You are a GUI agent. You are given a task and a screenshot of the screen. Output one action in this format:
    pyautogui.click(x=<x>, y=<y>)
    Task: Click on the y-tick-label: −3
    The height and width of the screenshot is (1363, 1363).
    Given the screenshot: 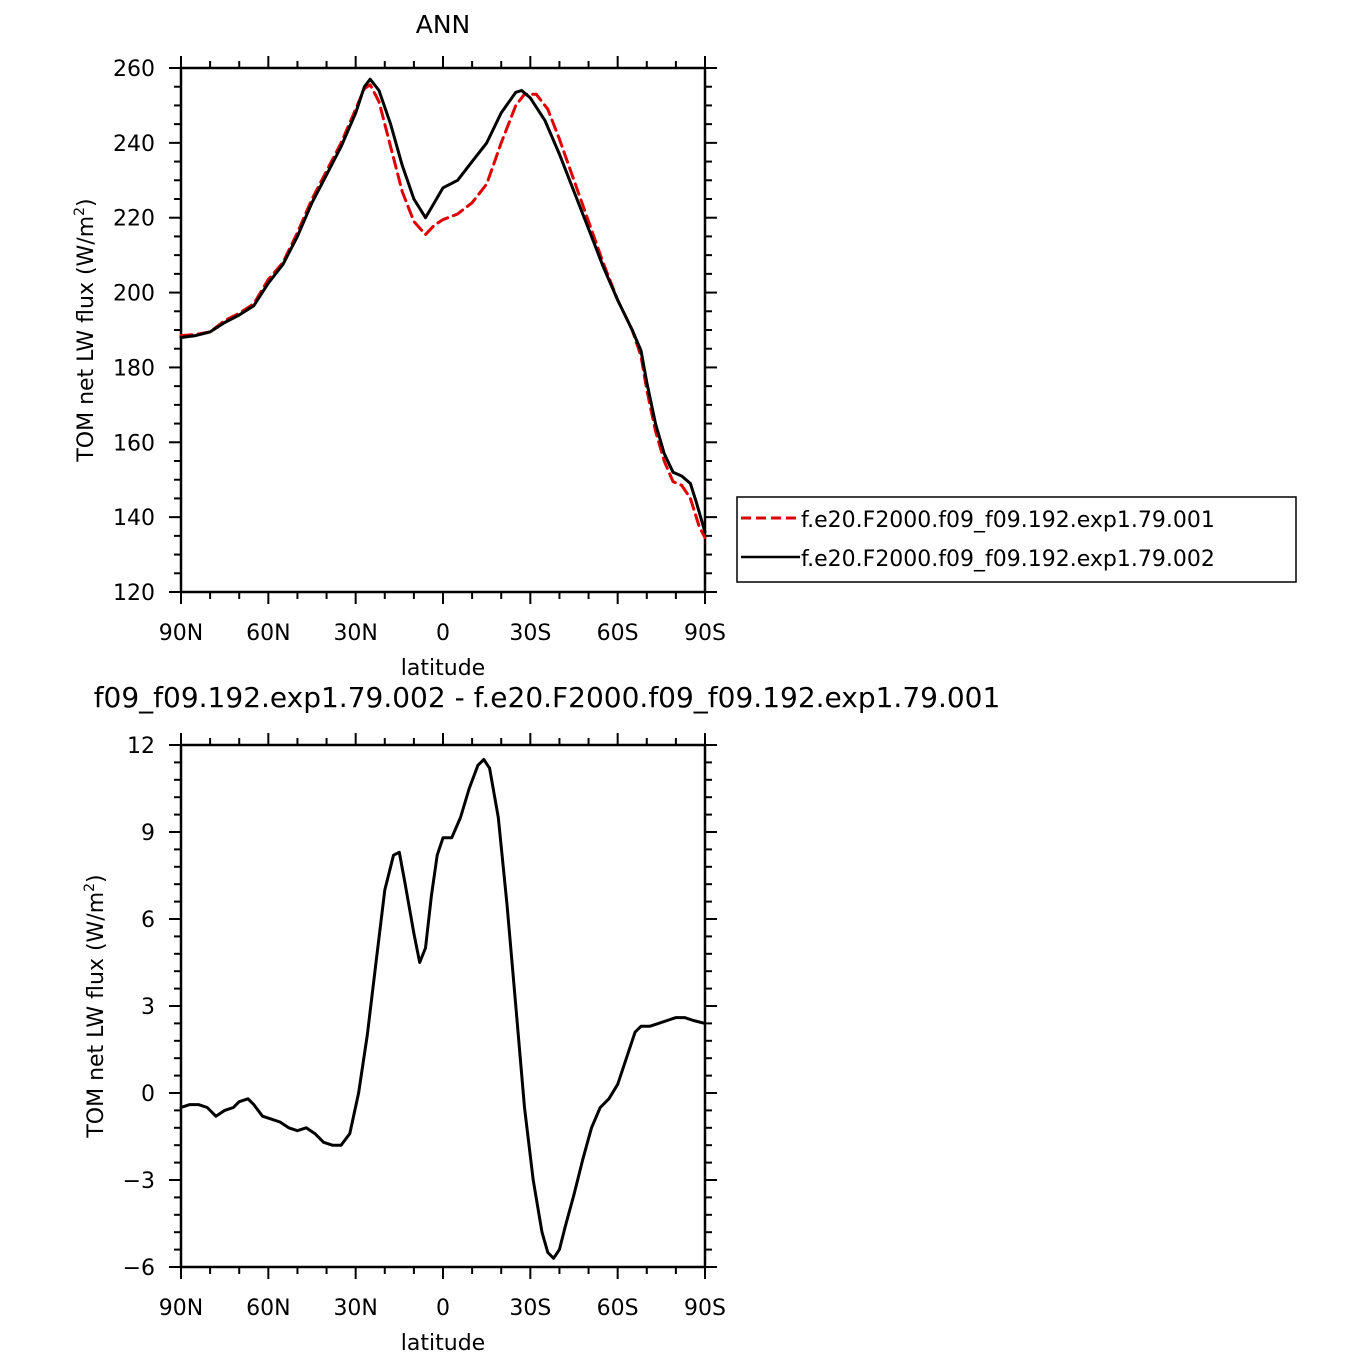 What is the action you would take?
    pyautogui.click(x=139, y=1181)
    